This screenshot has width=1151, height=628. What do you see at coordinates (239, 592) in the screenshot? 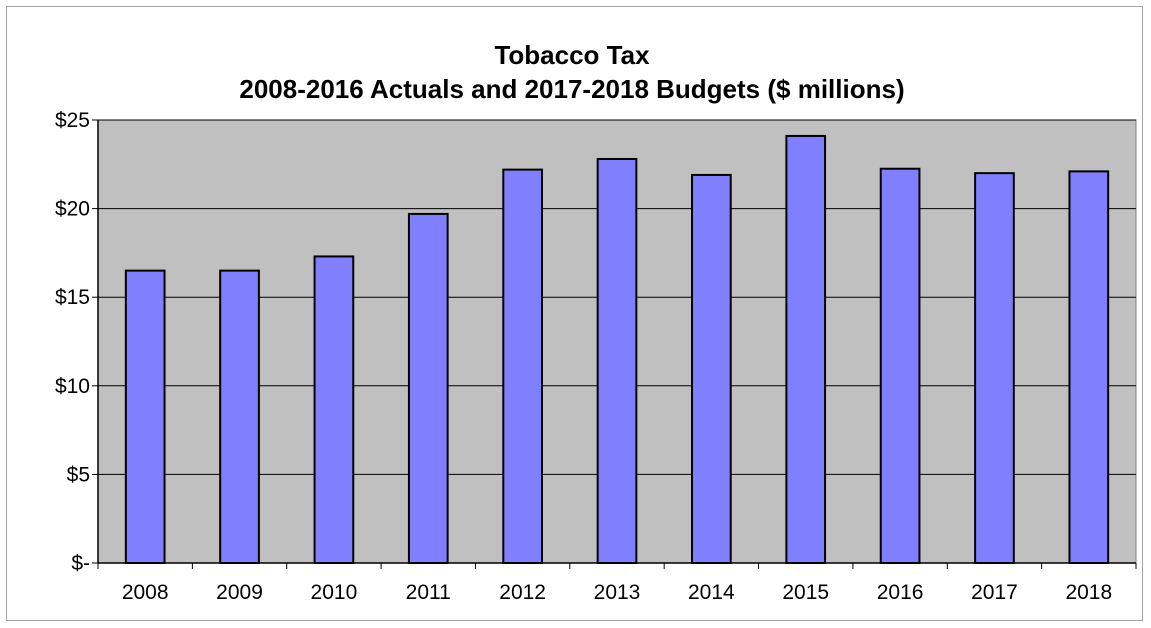
I see `x-tick-label: 2009` at bounding box center [239, 592].